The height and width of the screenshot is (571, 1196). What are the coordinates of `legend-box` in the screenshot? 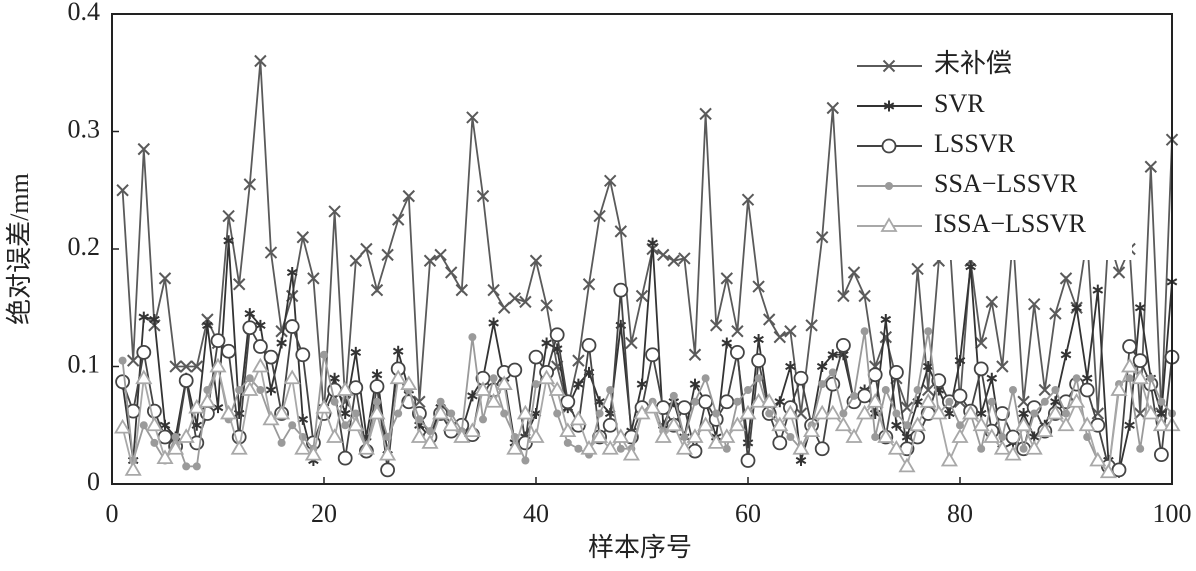 It's located at (992, 152).